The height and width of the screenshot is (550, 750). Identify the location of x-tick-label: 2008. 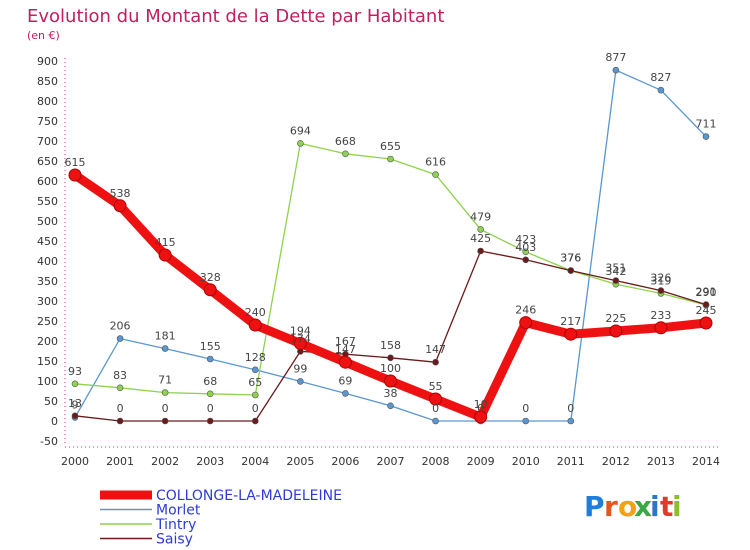
(436, 461).